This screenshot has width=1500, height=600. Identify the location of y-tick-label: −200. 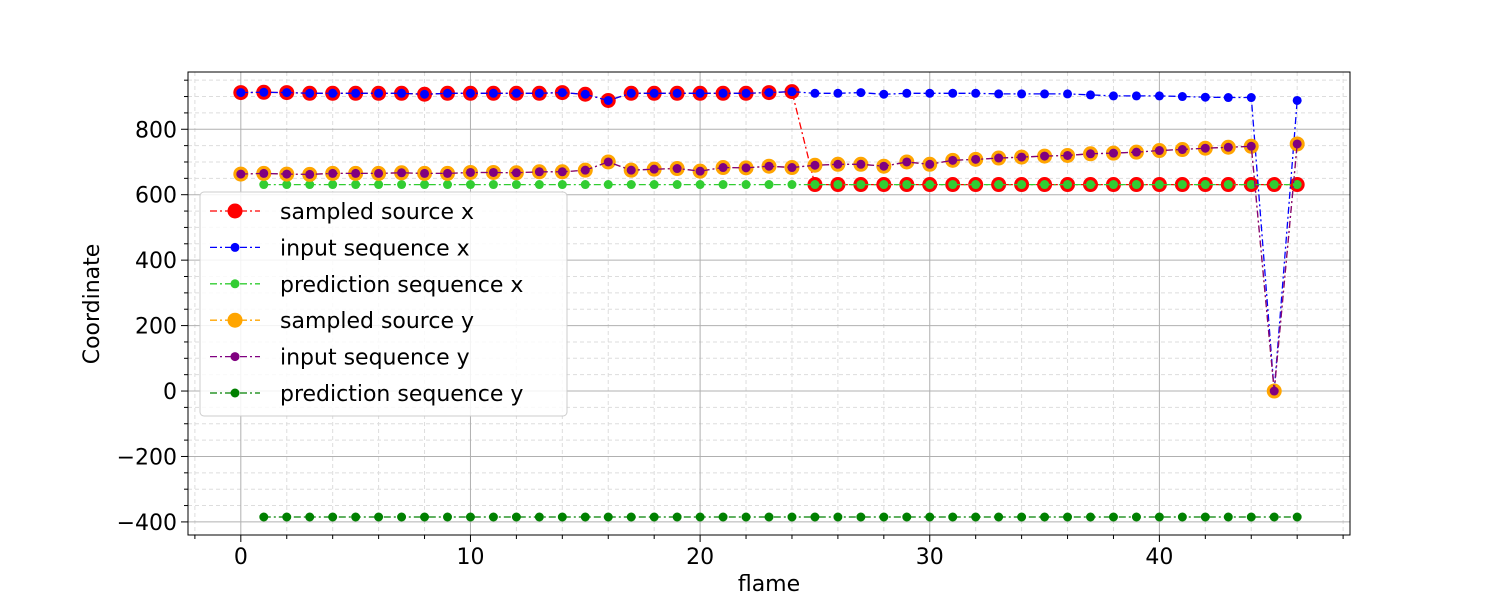
(147, 457).